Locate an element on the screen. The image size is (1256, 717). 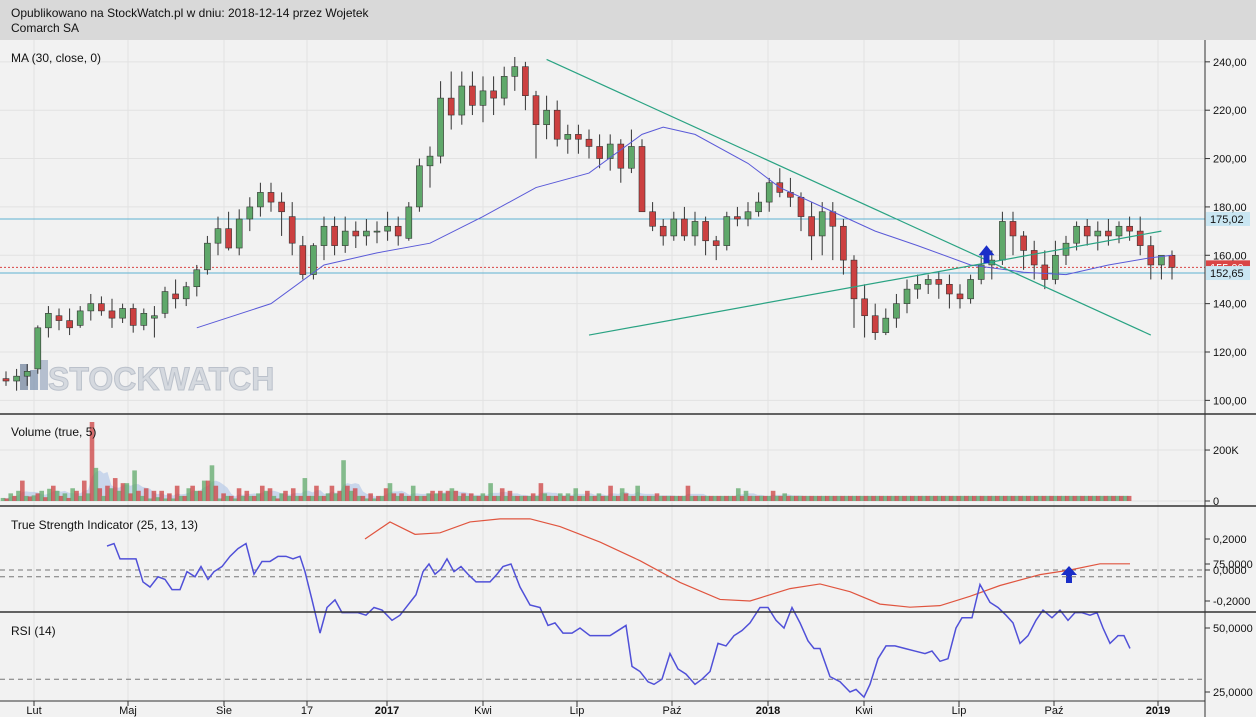
resistance-price-label: 175,02 is located at coordinates (1227, 220).